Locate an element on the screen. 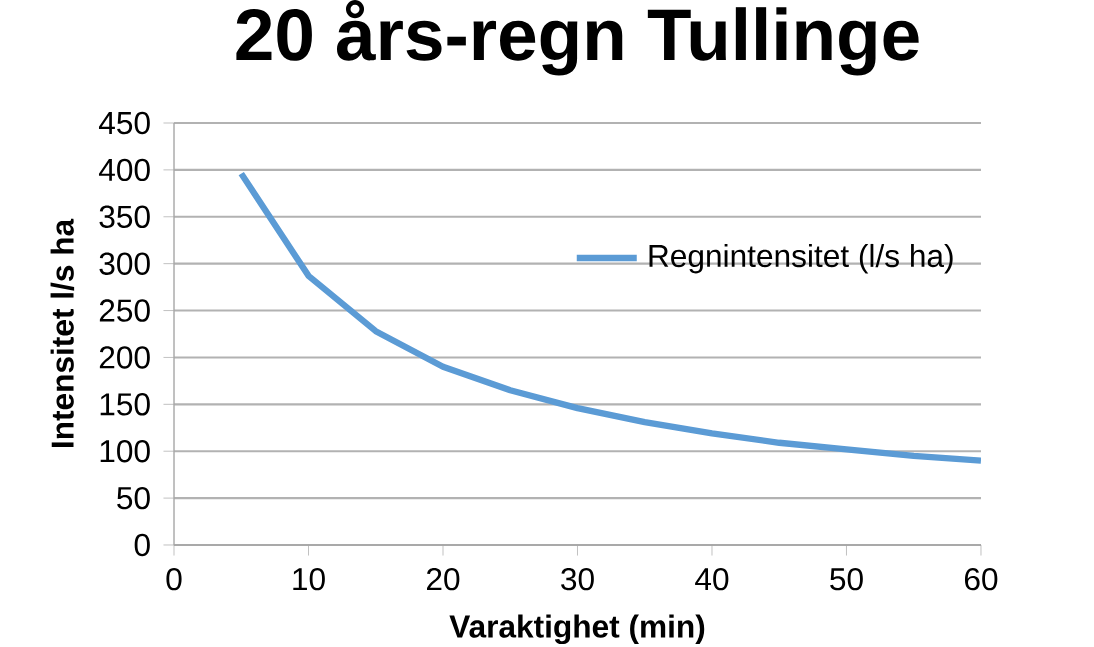 This screenshot has height=647, width=1094. y-tick-label: 0 is located at coordinates (142, 545).